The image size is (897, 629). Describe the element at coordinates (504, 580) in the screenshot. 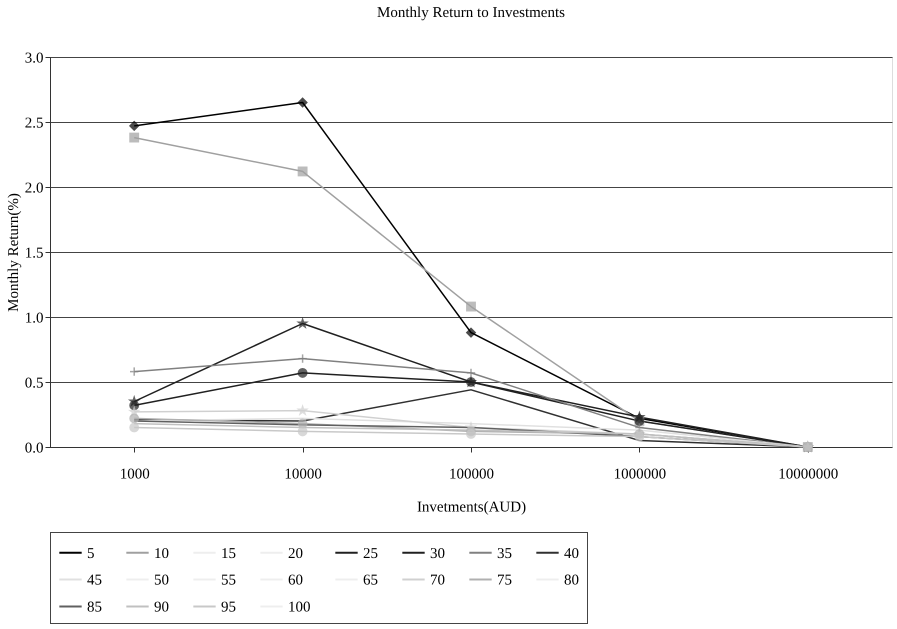

I see `legend-label: 75` at that location.